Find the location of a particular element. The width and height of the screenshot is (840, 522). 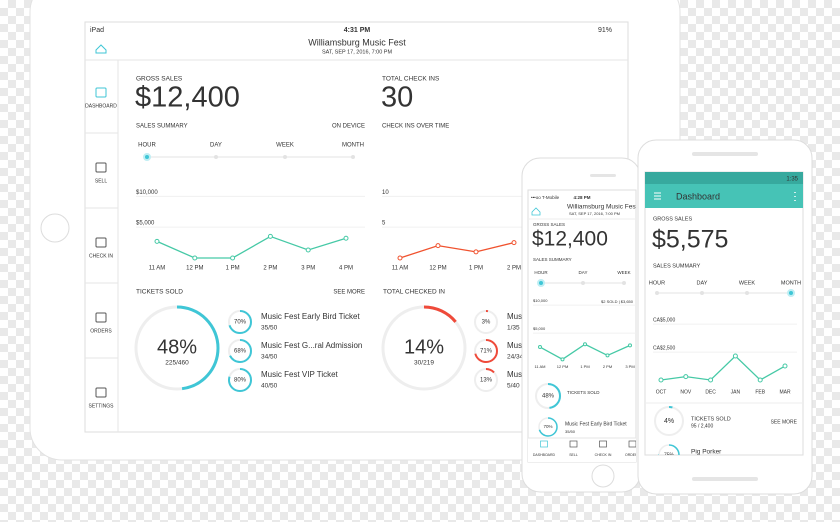

tab-label: CHECK IN is located at coordinates (603, 455).